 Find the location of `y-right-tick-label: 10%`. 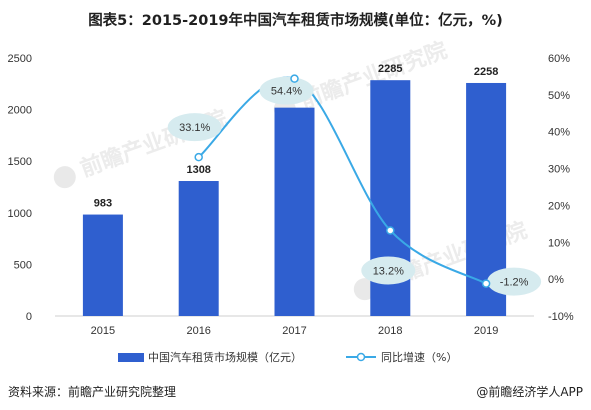

y-right-tick-label: 10% is located at coordinates (559, 243).